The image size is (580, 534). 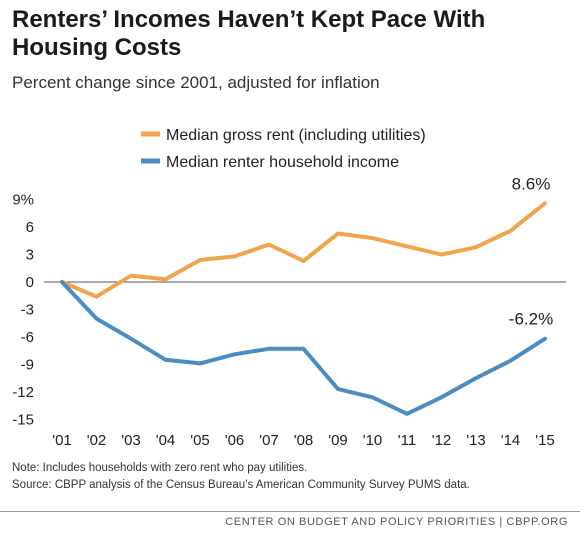 What do you see at coordinates (27, 337) in the screenshot?
I see `y-tick-label: -6` at bounding box center [27, 337].